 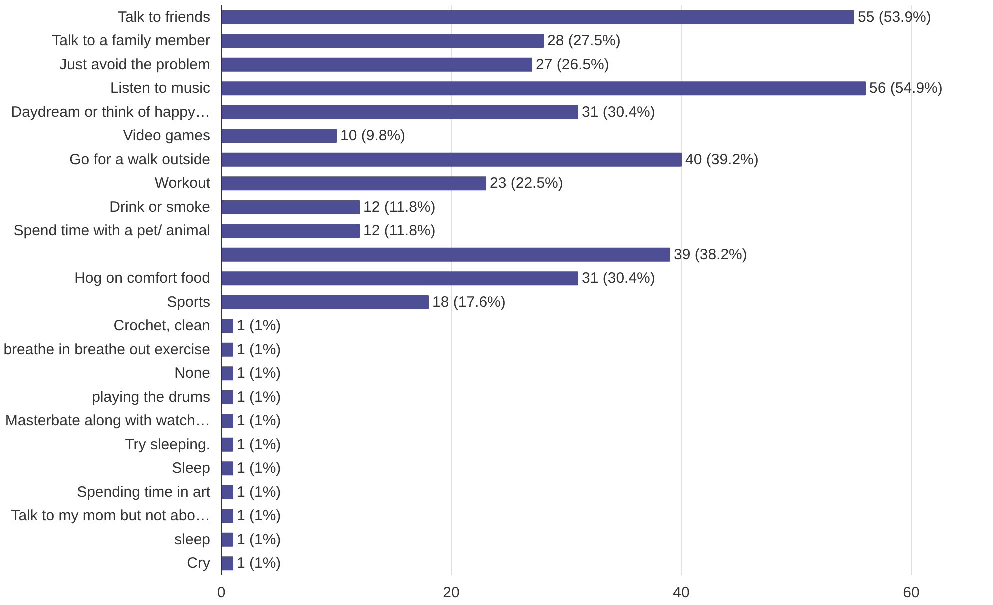 What do you see at coordinates (142, 279) in the screenshot?
I see `y-tick-label: Hog on comfort food` at bounding box center [142, 279].